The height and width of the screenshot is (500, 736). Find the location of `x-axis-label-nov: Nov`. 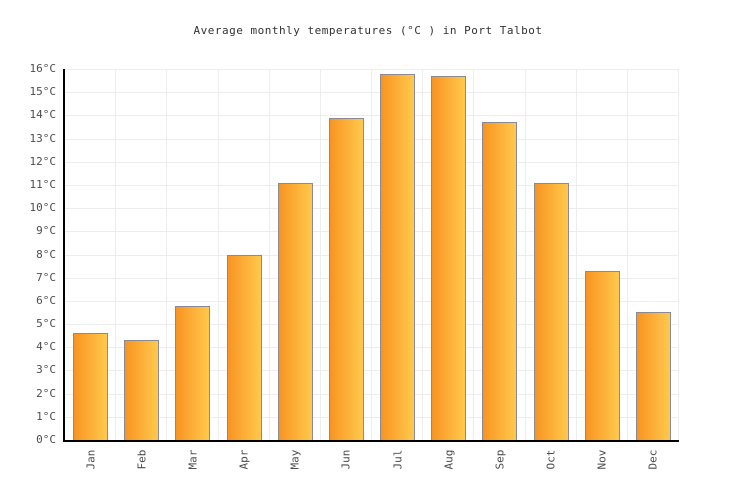

x-axis-label-nov: Nov is located at coordinates (602, 459).